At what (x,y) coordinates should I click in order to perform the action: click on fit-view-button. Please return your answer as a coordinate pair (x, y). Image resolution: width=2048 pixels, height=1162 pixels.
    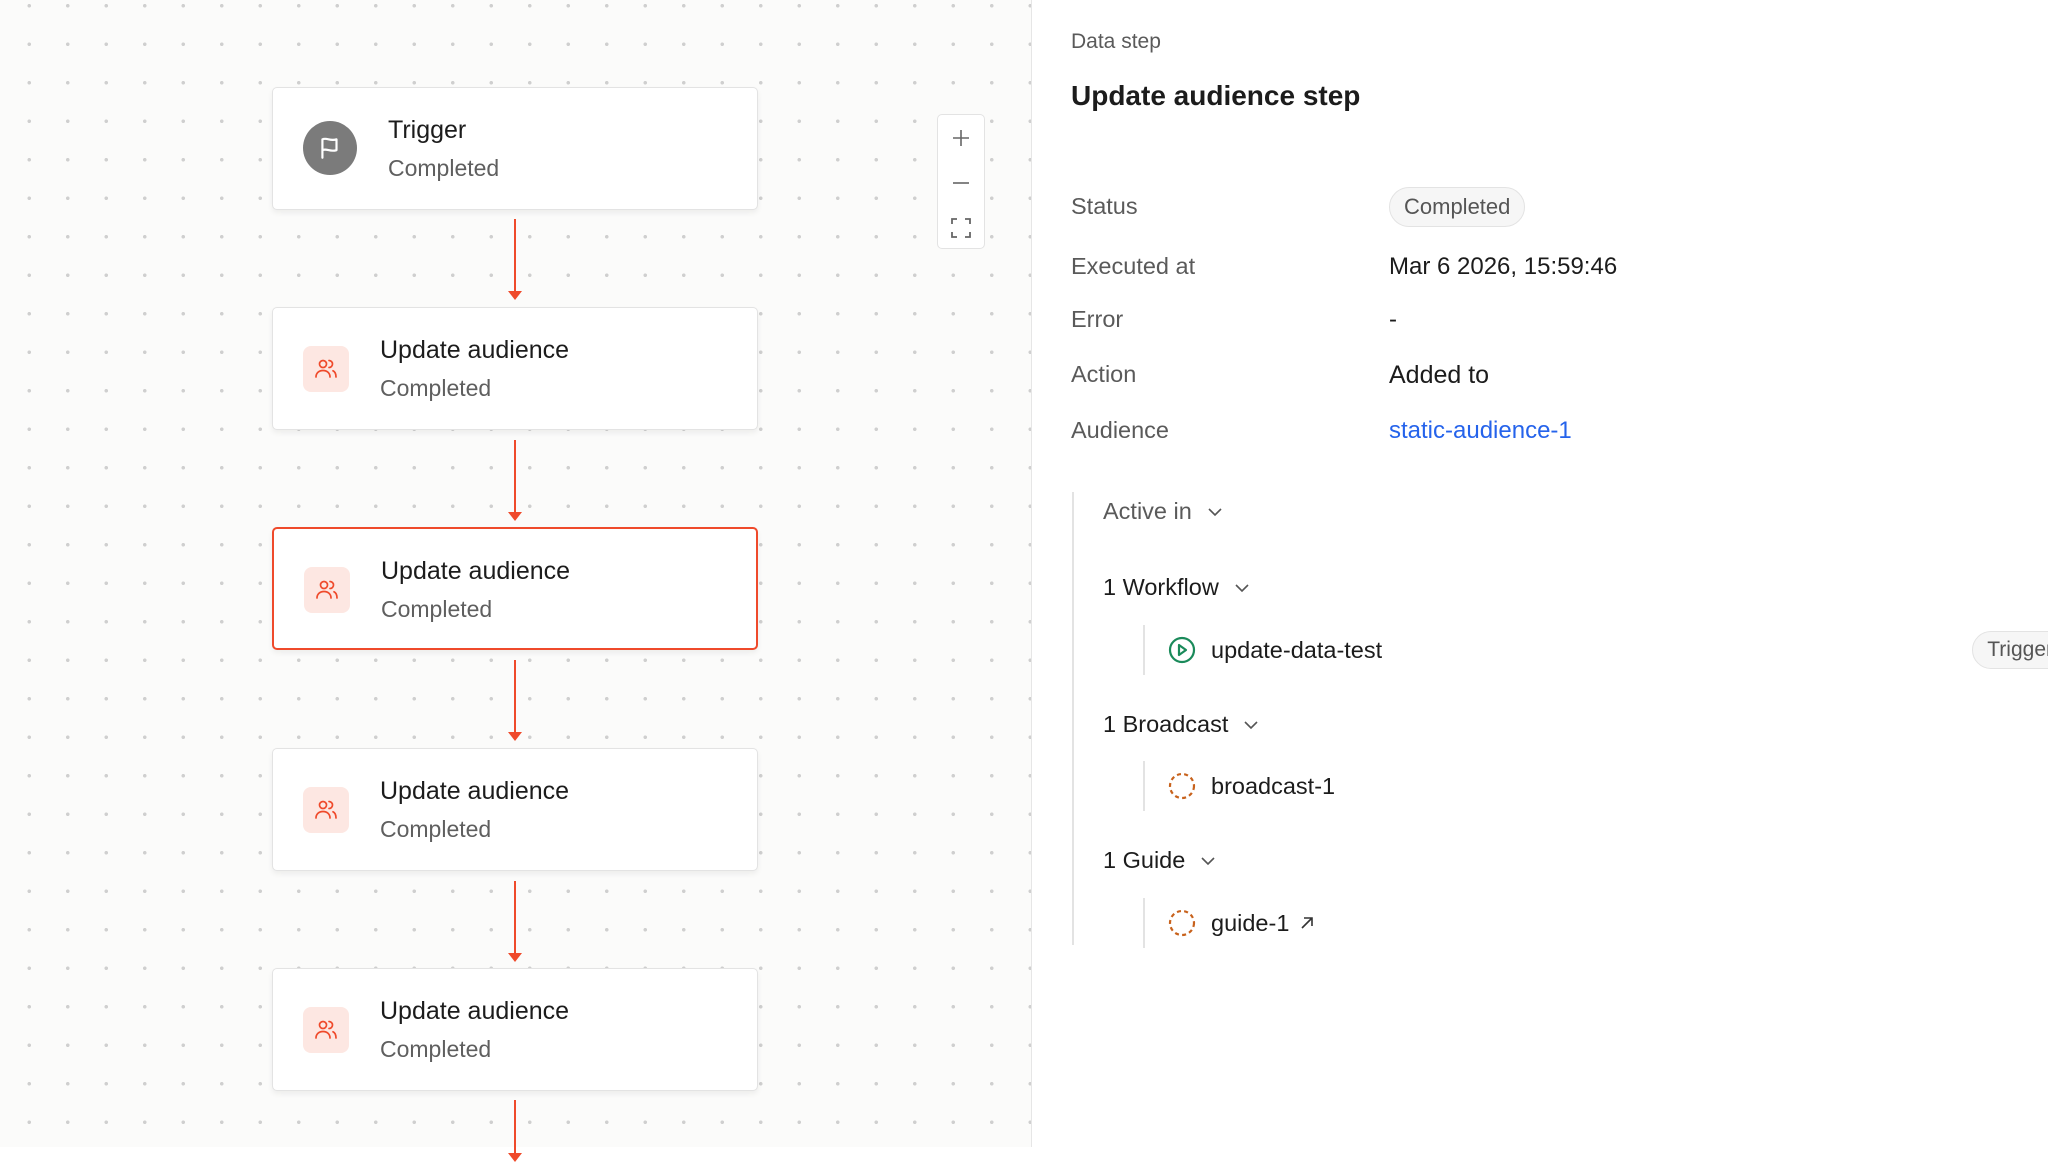
    Looking at the image, I should click on (961, 227).